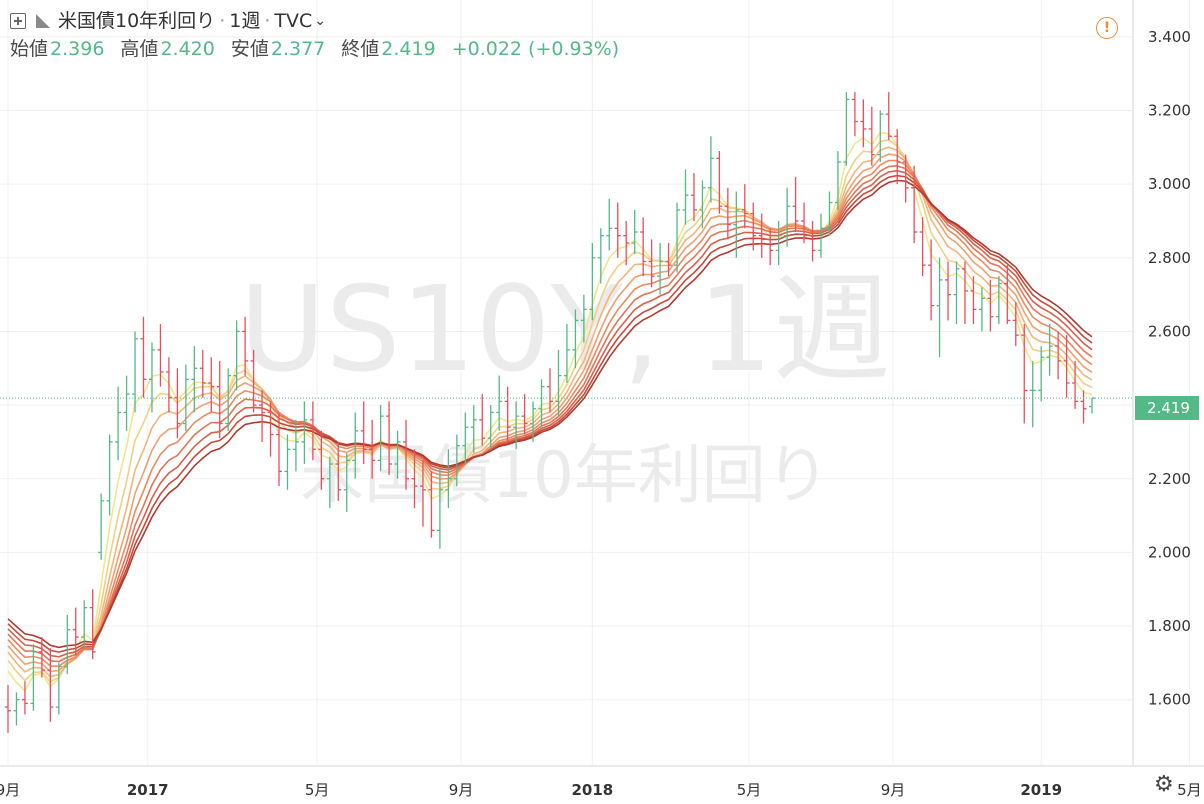 Image resolution: width=1204 pixels, height=804 pixels. Describe the element at coordinates (1167, 408) in the screenshot. I see `last-price-tag: 2.419` at that location.